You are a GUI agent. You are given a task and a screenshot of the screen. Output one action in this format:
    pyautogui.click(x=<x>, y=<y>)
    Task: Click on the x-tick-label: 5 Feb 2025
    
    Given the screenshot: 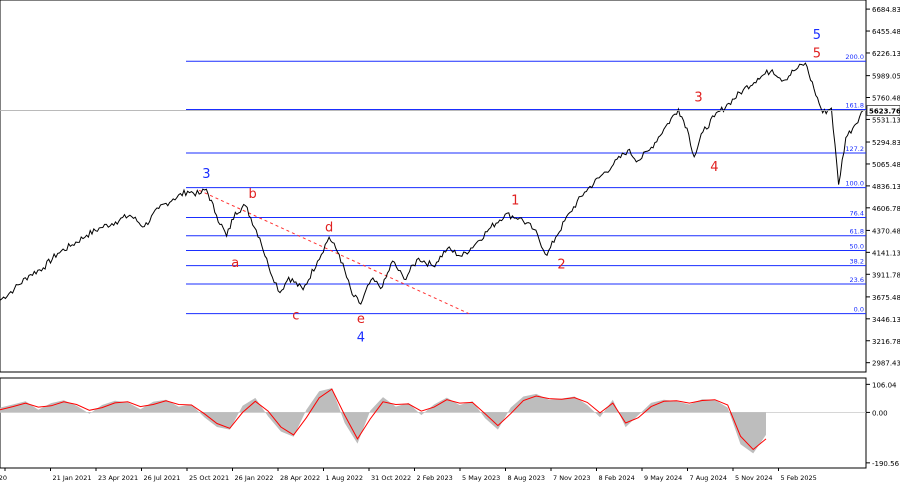 What is the action you would take?
    pyautogui.click(x=799, y=478)
    